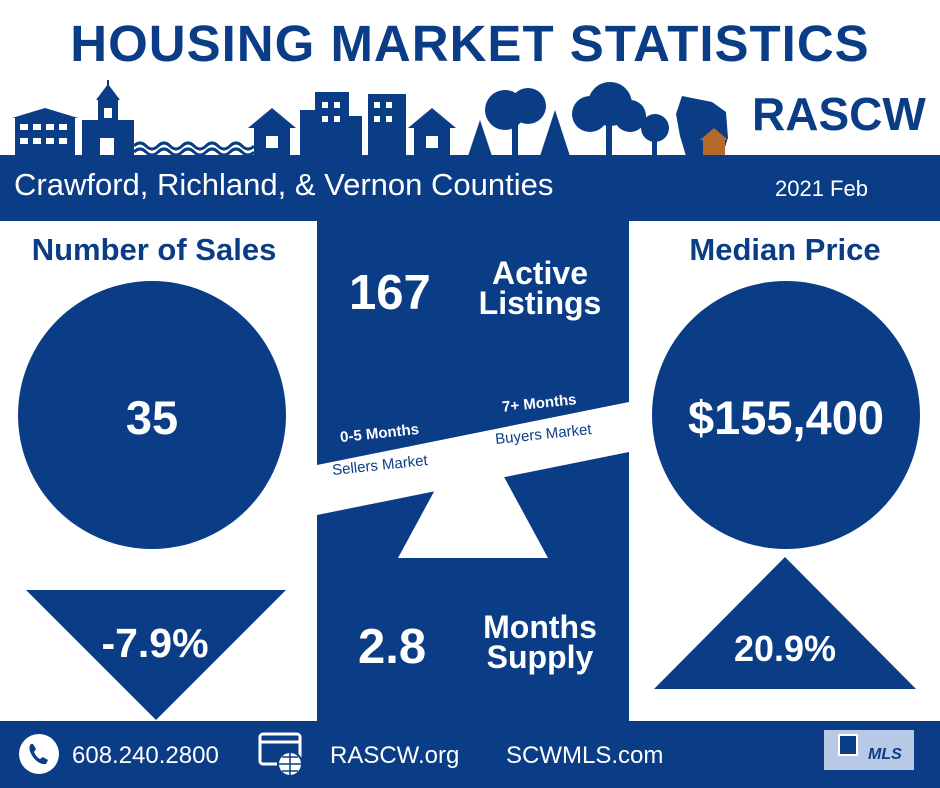 This screenshot has height=788, width=940. What do you see at coordinates (155, 643) in the screenshot?
I see `sales-change: -7.9%` at bounding box center [155, 643].